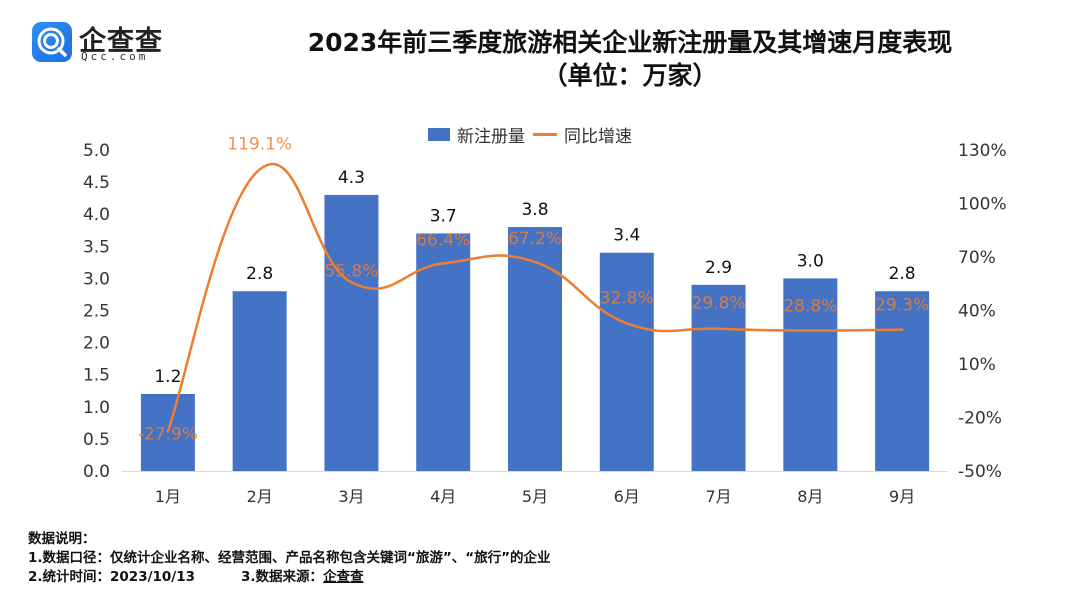  What do you see at coordinates (260, 496) in the screenshot?
I see `x-tick-label: 2月` at bounding box center [260, 496].